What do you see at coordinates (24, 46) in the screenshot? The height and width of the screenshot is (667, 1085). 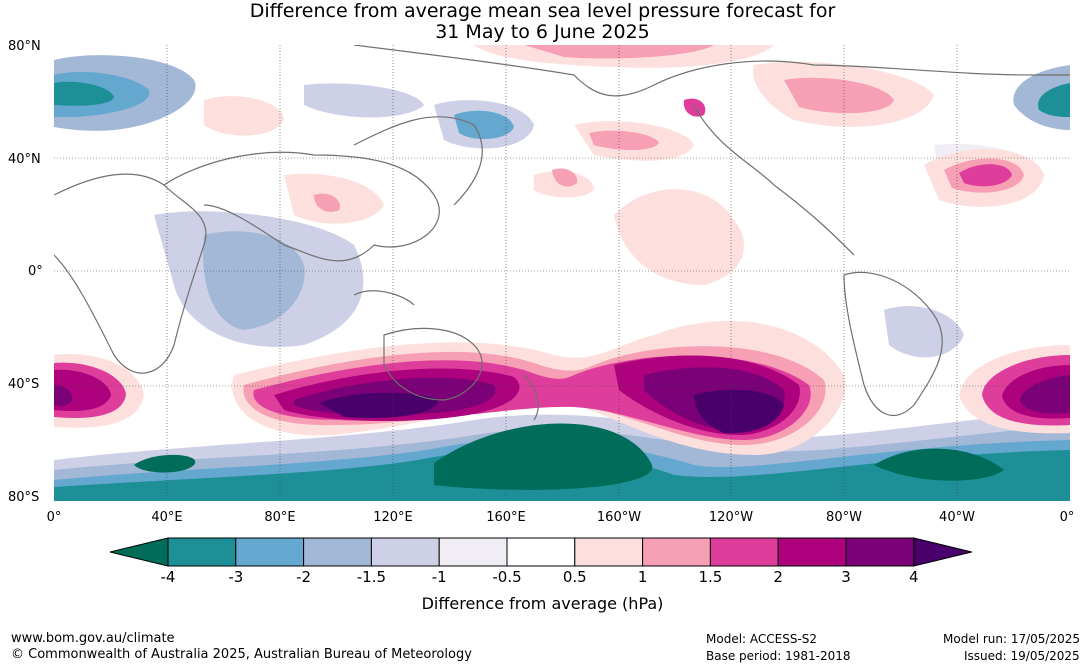 I see `lat-label-80n: 80°N` at bounding box center [24, 46].